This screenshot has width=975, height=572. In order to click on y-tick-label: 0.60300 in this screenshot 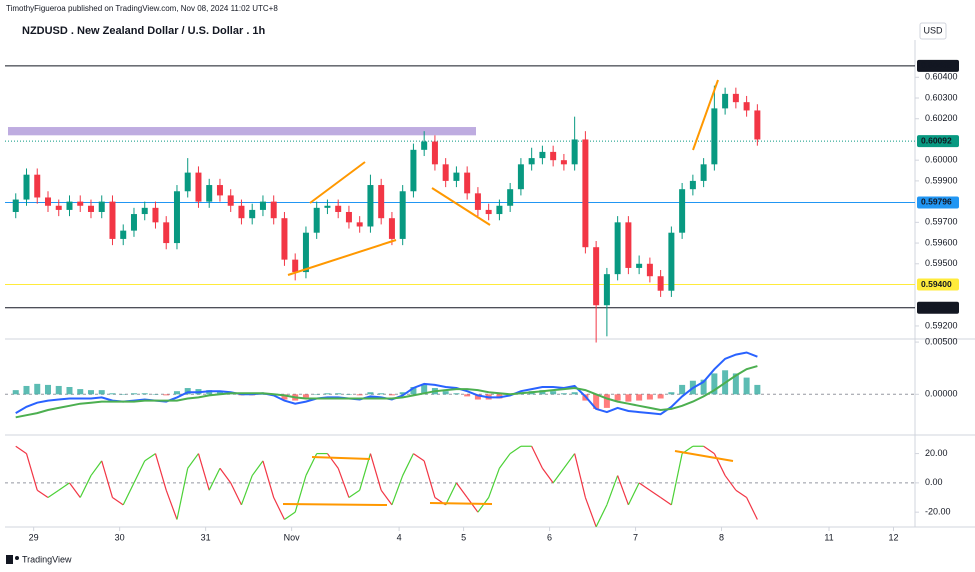, I will do `click(941, 97)`.